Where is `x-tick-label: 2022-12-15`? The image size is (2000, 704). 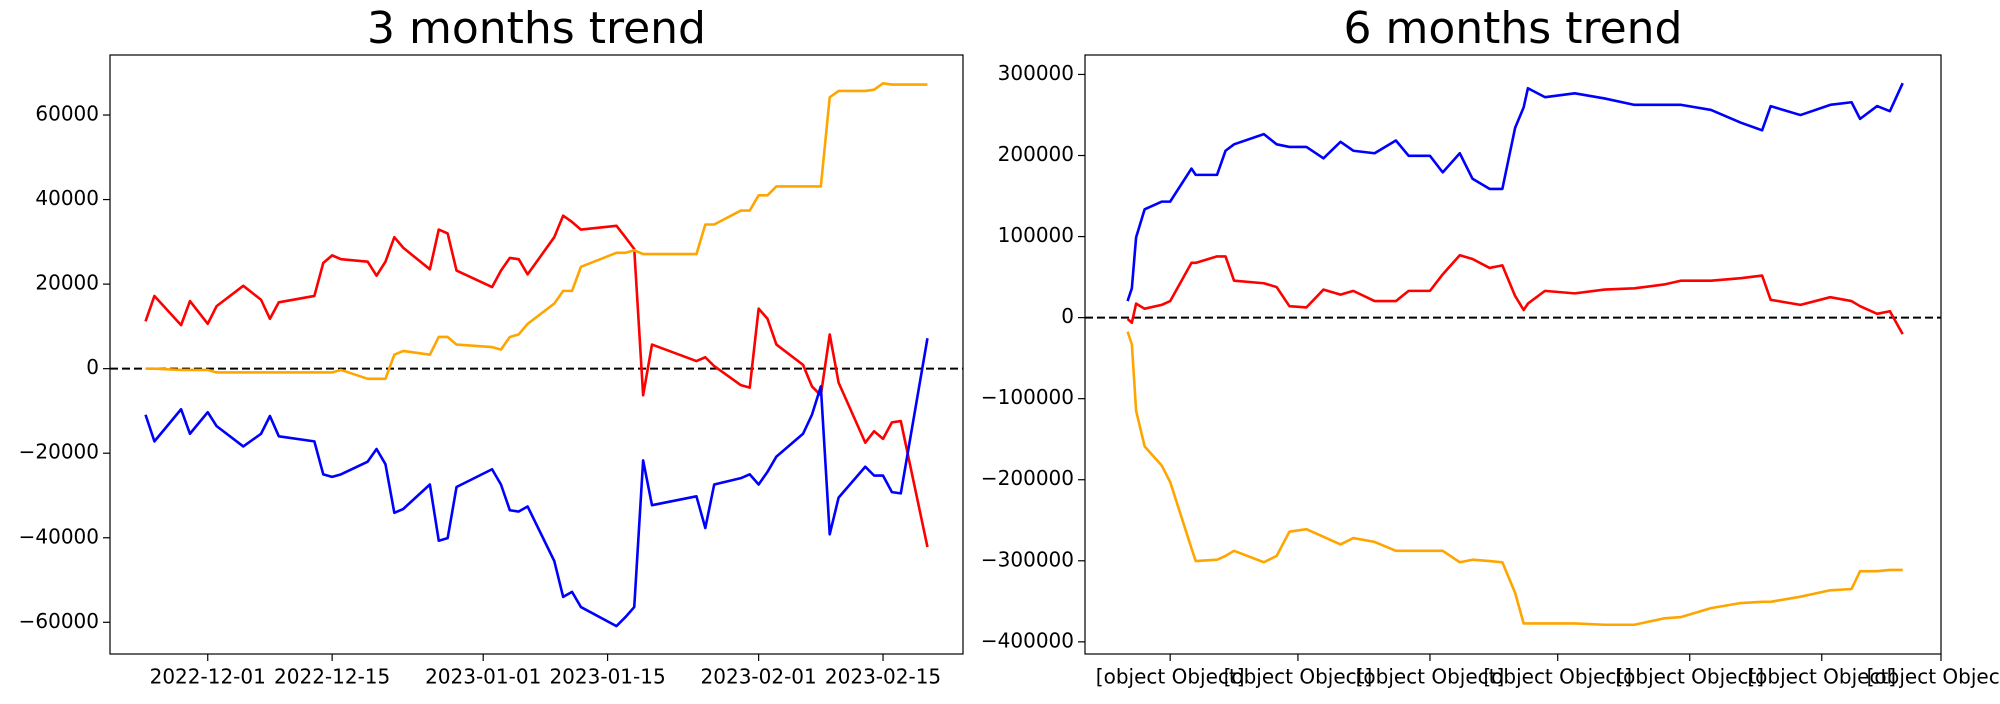 x-tick-label: 2022-12-15 is located at coordinates (332, 677).